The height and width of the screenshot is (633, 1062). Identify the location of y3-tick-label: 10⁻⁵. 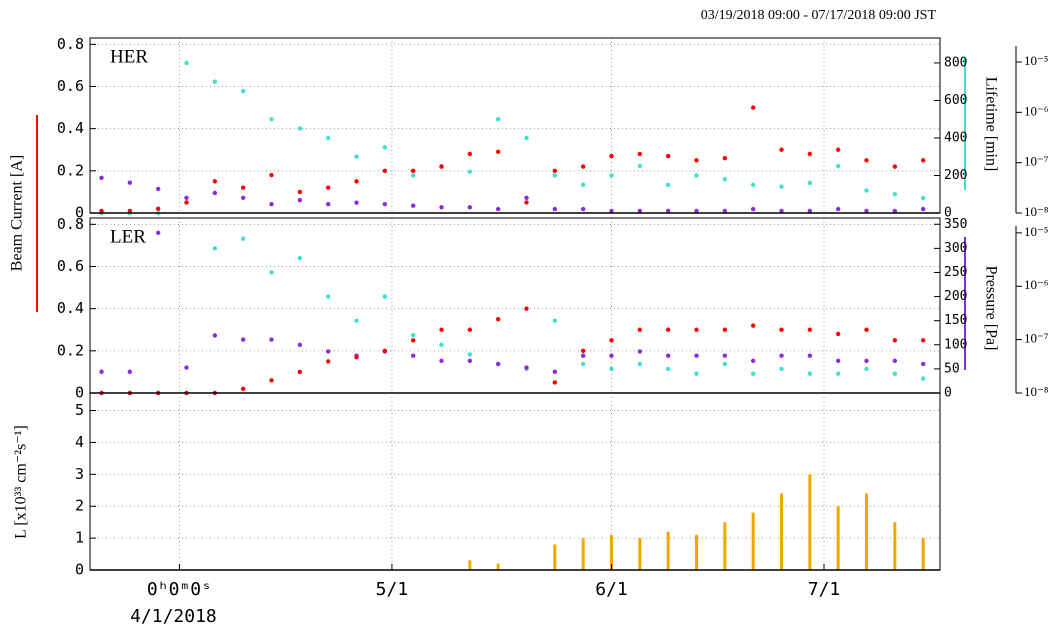
(1036, 60).